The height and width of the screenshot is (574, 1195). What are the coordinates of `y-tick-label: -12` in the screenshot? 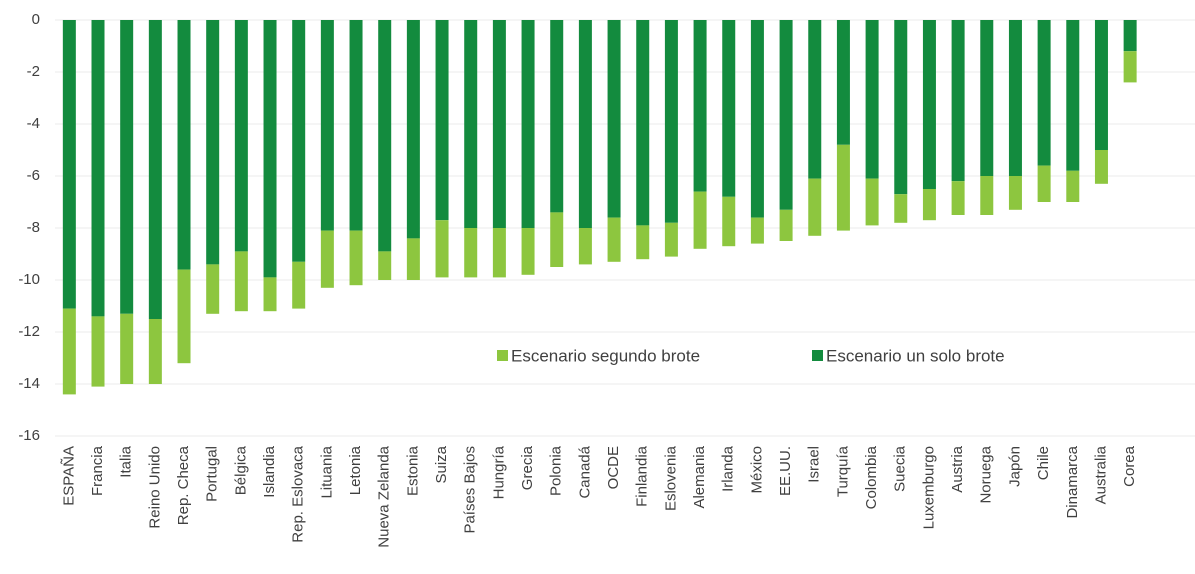 It's located at (29, 331).